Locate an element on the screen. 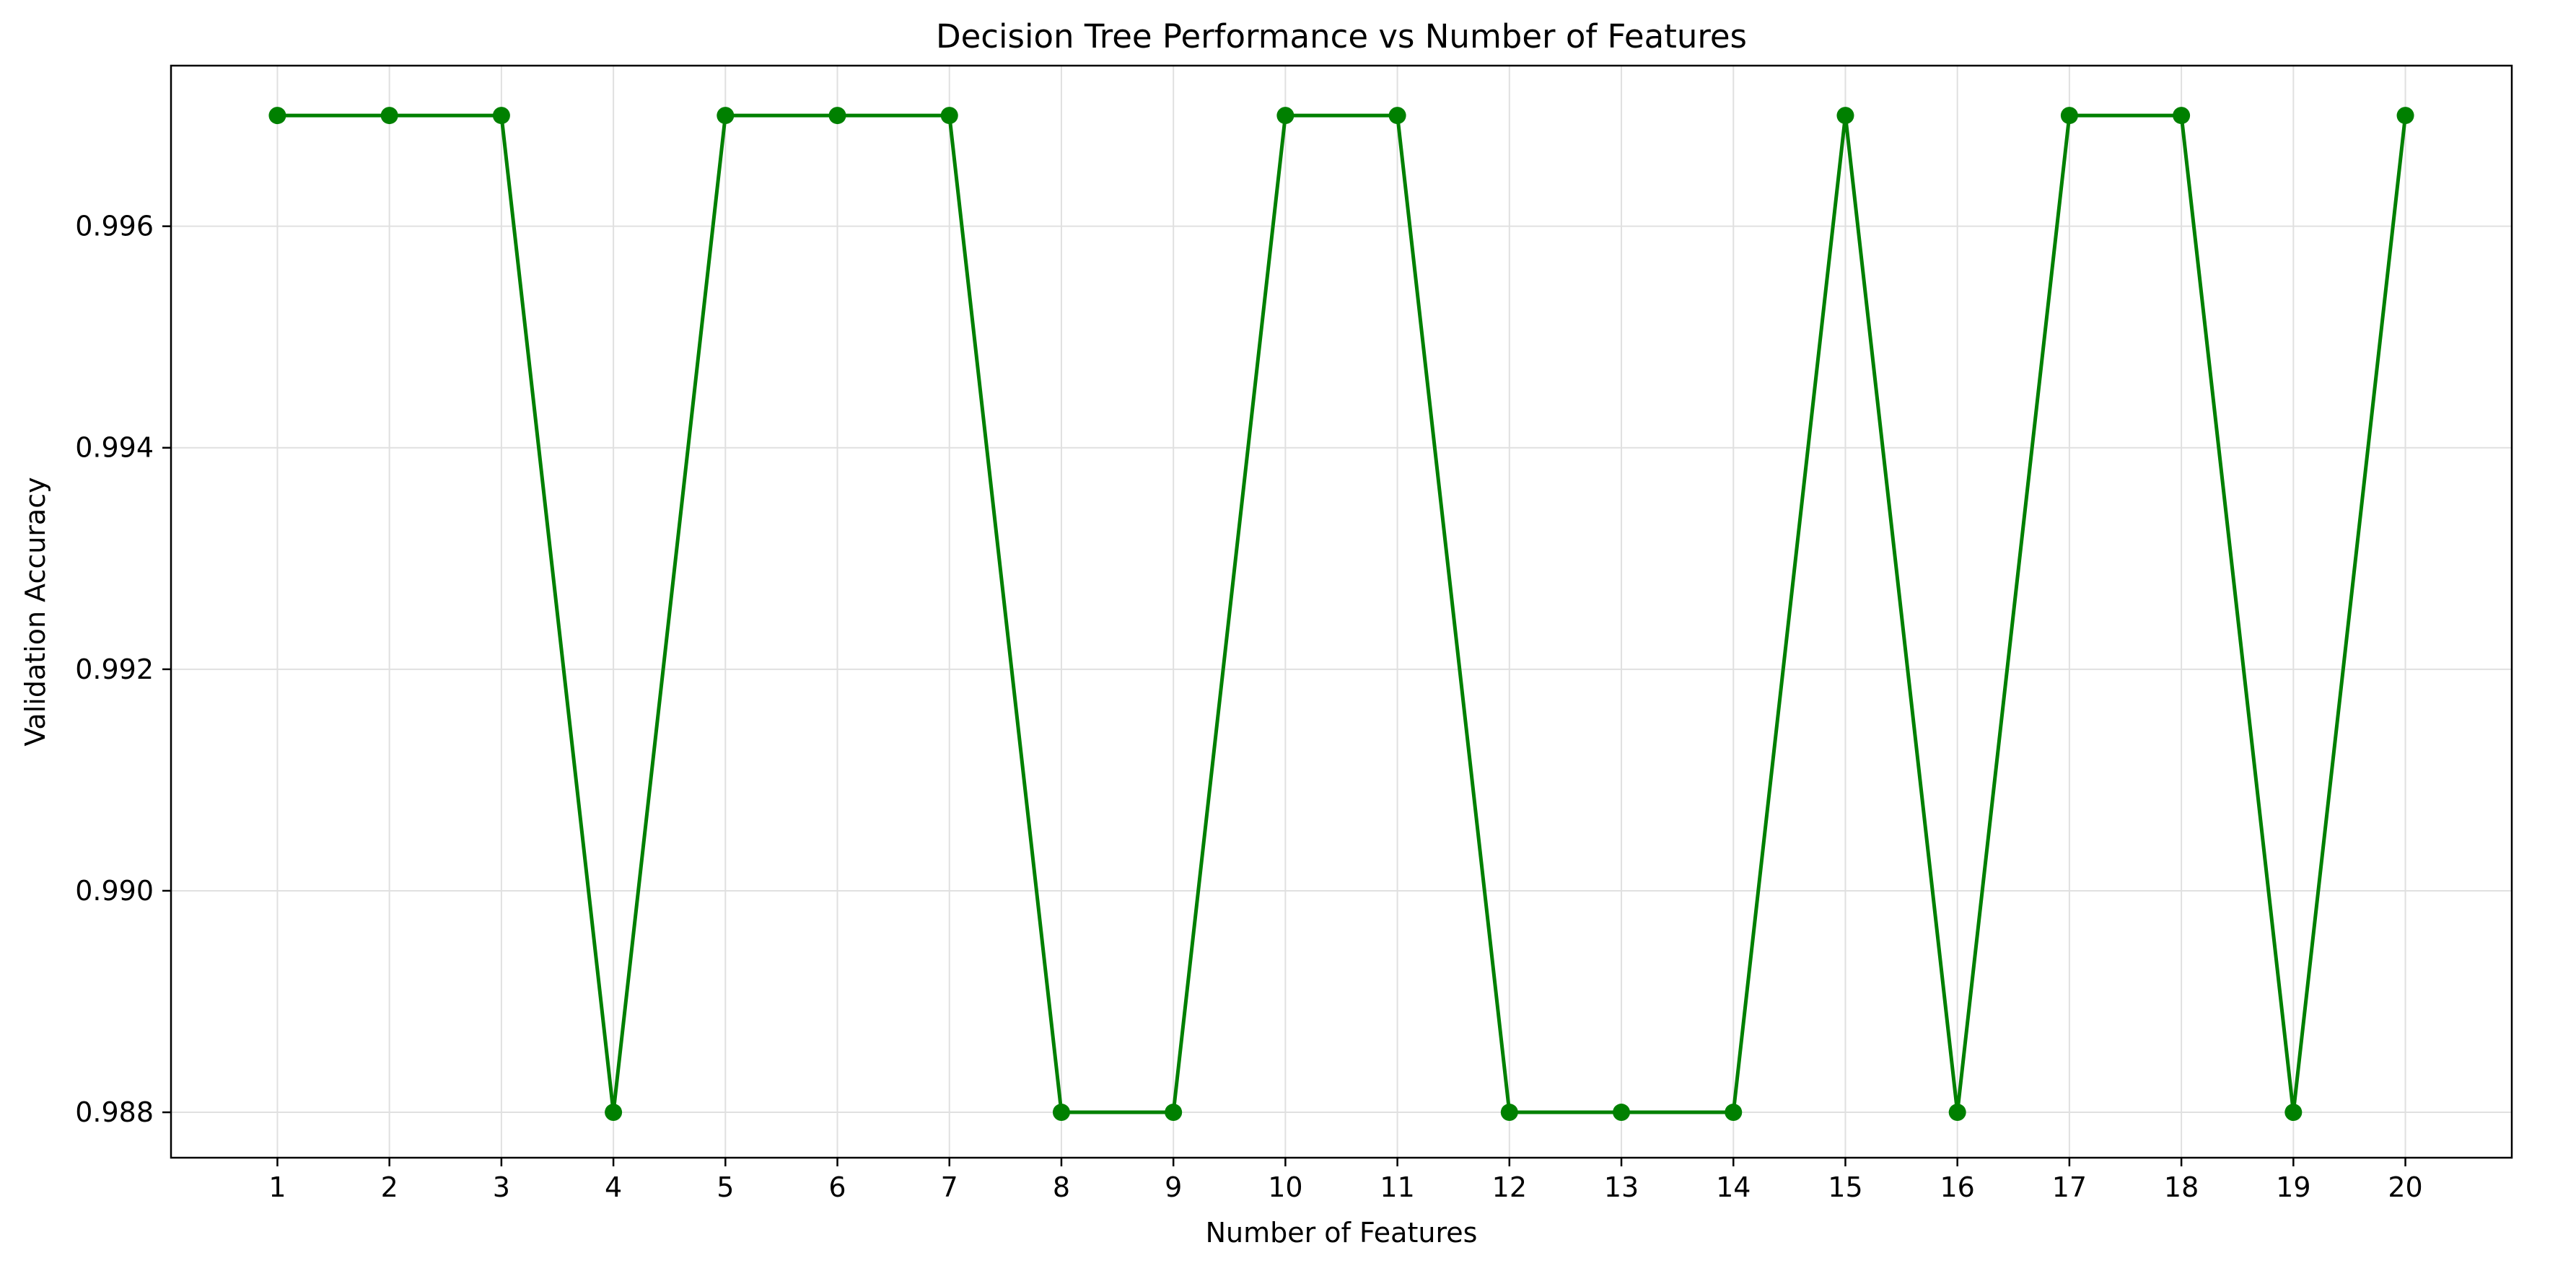 This screenshot has height=1276, width=2576. y-tick-label: 0.996 is located at coordinates (114, 227).